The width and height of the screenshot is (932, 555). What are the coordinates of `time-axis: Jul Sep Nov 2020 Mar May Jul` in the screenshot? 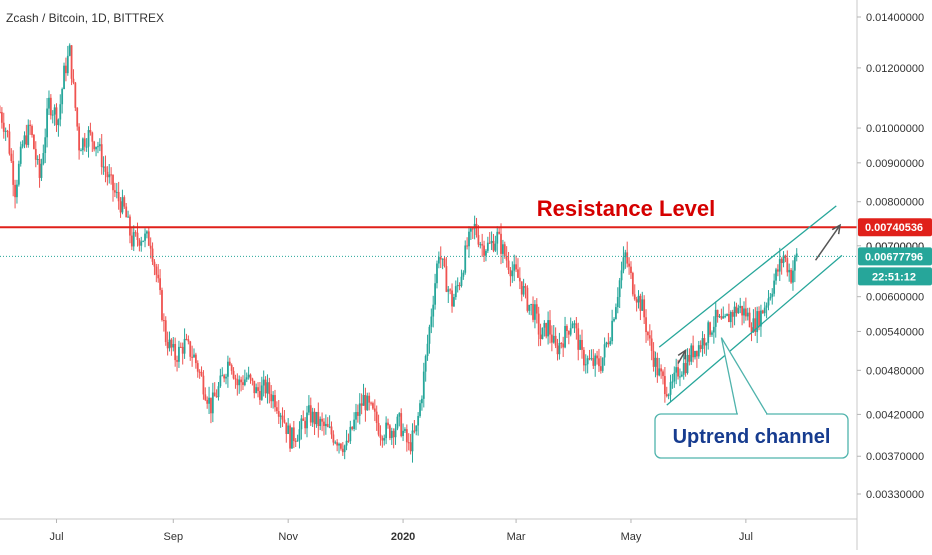 It's located at (401, 531).